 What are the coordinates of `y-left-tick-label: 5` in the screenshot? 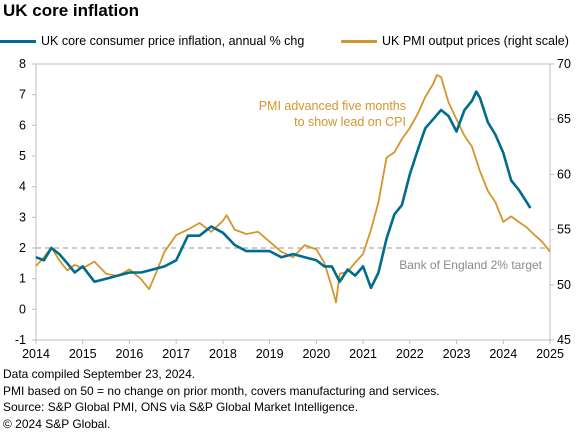 It's located at (22, 156).